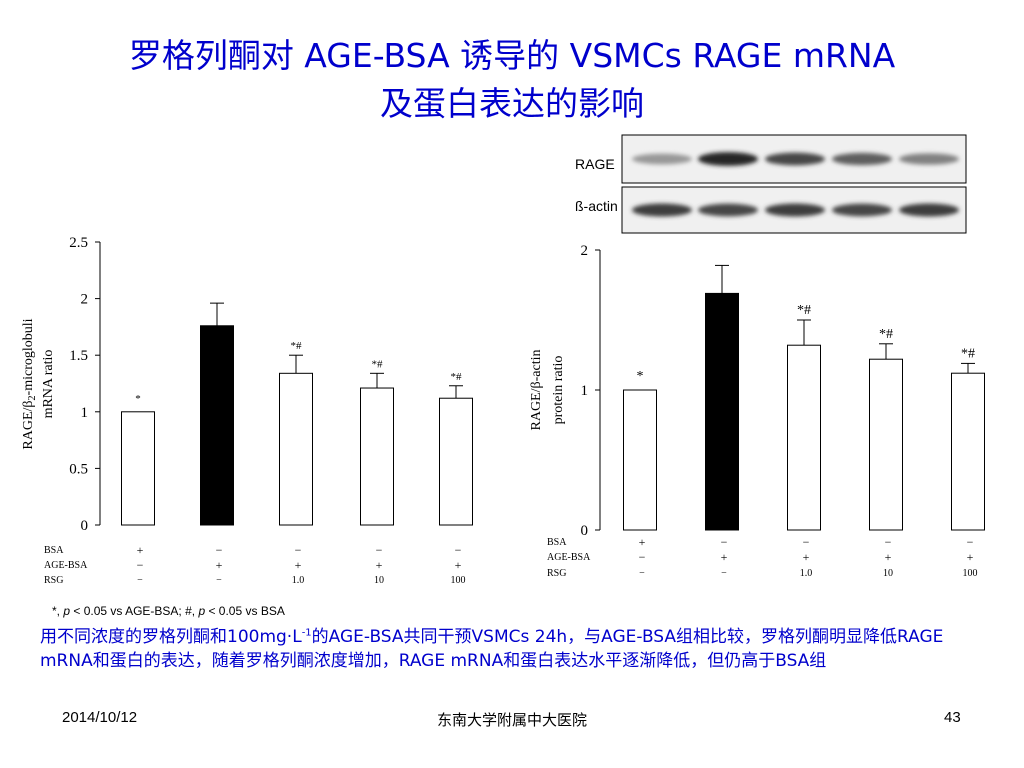 The height and width of the screenshot is (768, 1024). Describe the element at coordinates (78, 356) in the screenshot. I see `y-tick-label: 1.5` at that location.